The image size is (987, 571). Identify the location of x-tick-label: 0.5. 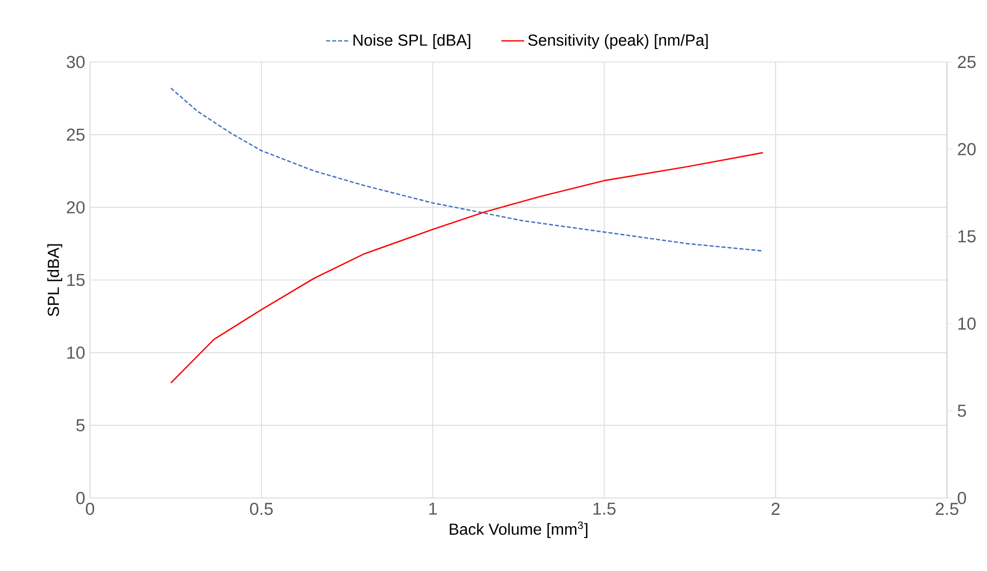
(261, 508).